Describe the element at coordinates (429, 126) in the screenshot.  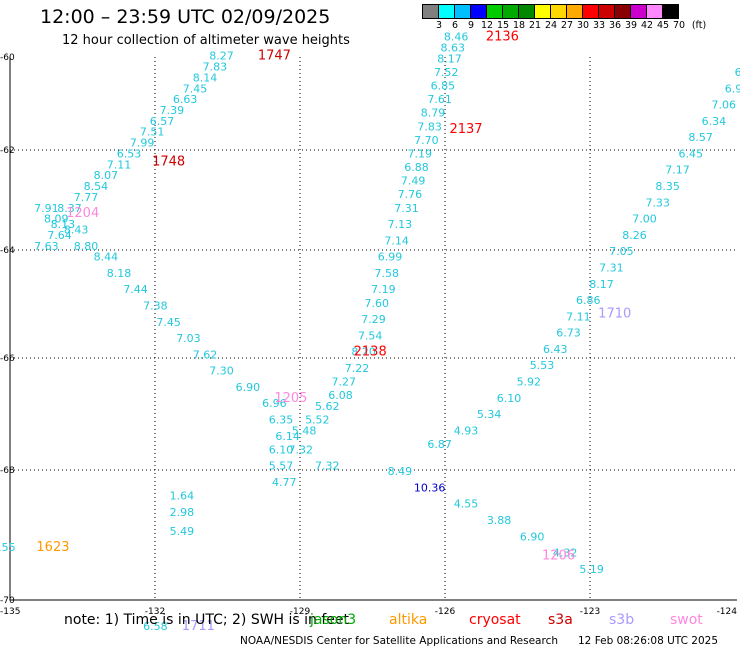
I see `wave-height-value: 7.83` at that location.